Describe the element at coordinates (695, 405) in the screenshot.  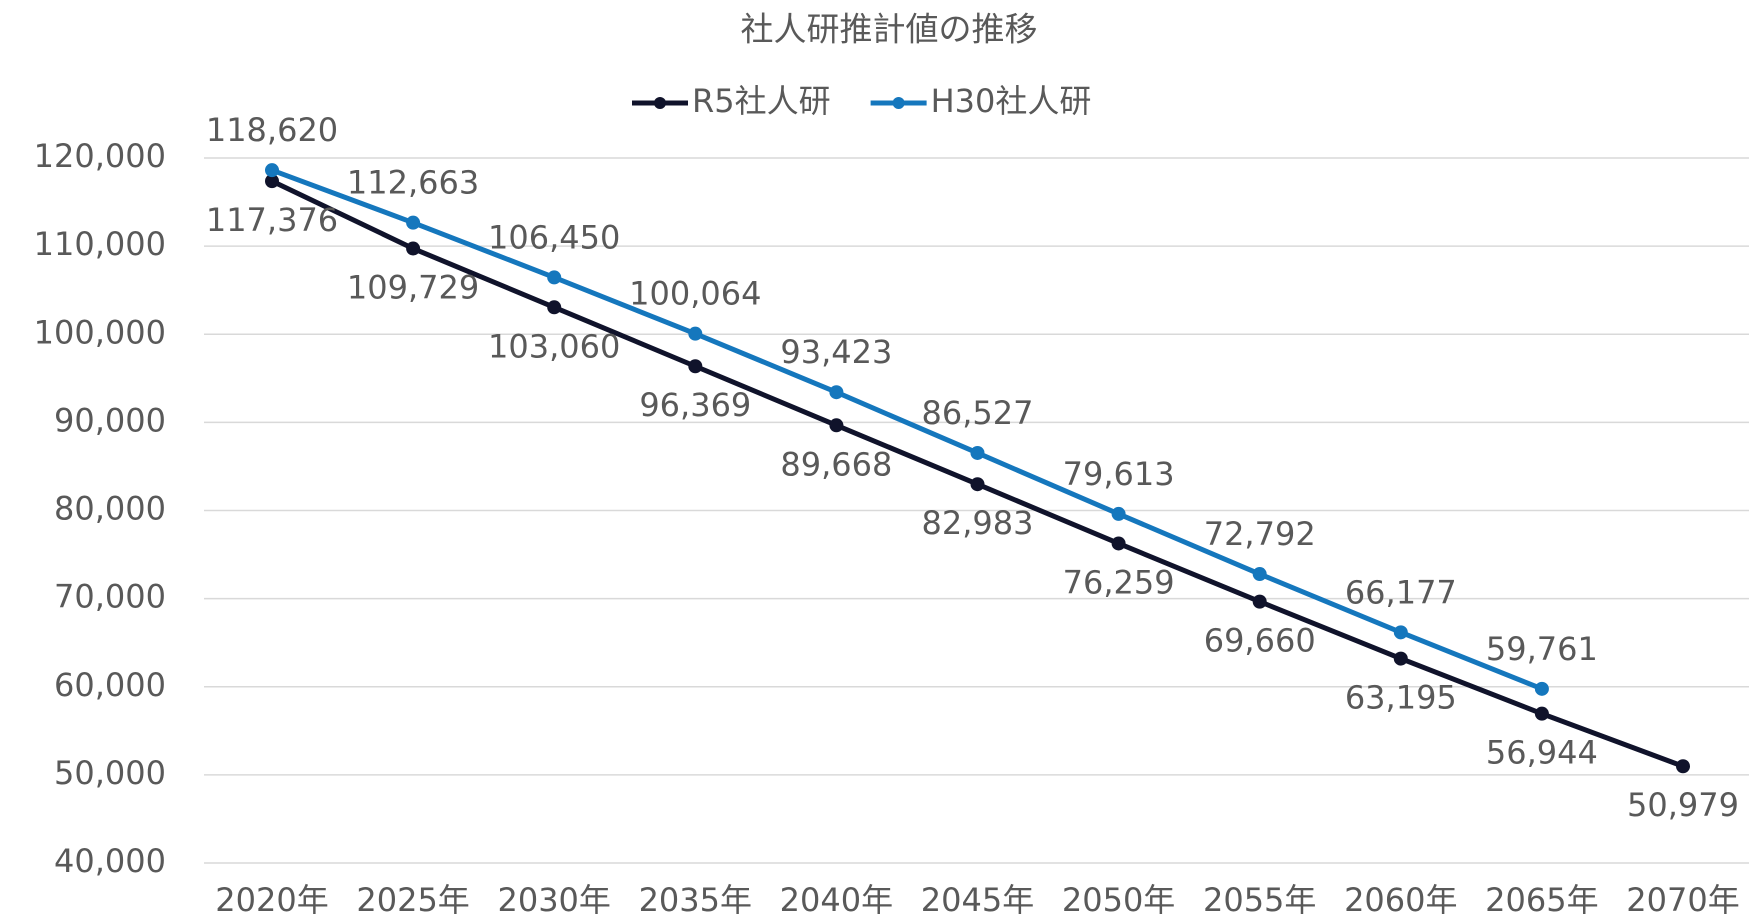
I see `data-label: 96,369` at that location.